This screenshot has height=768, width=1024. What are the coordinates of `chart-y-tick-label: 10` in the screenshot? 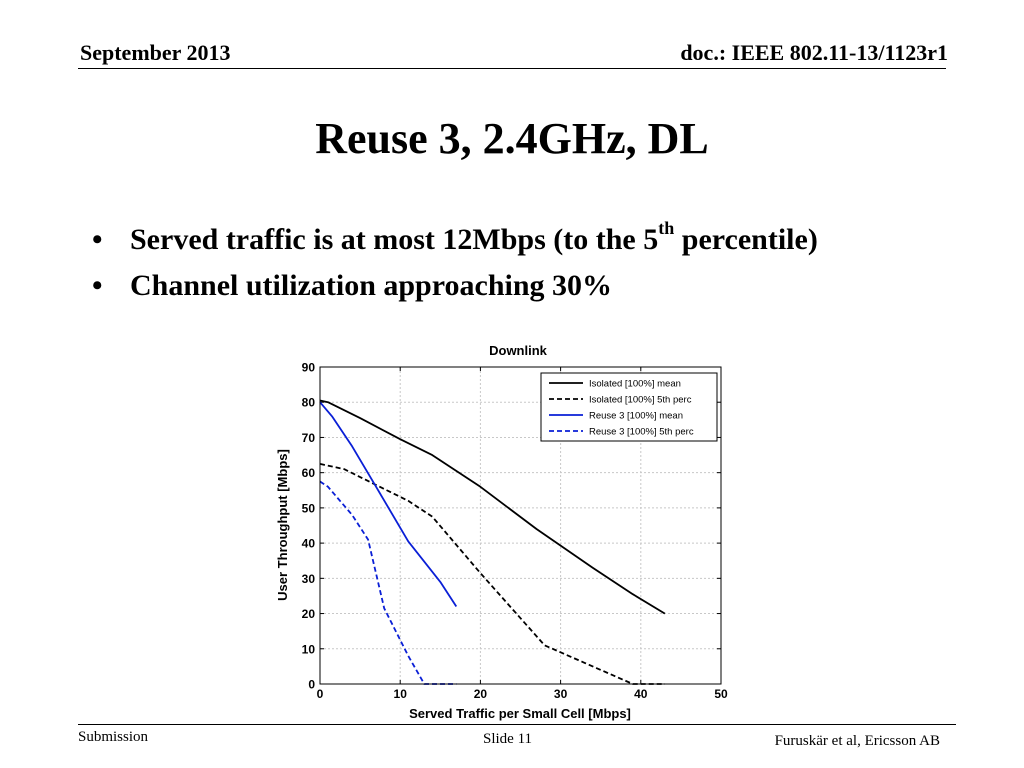 It's located at (309, 649).